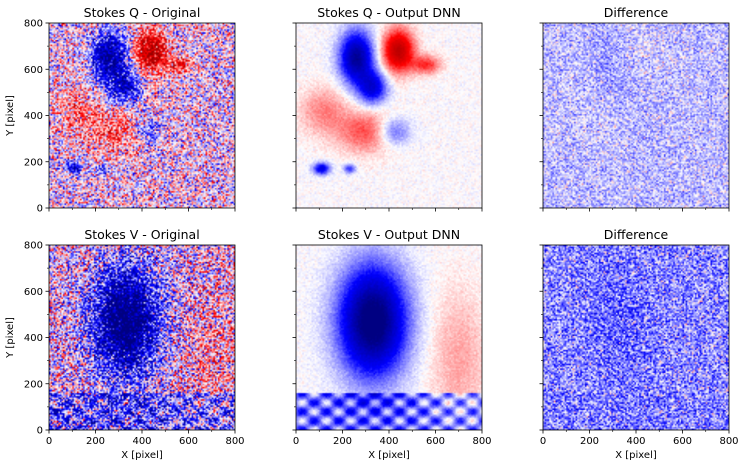 The height and width of the screenshot is (470, 747). What do you see at coordinates (142, 12) in the screenshot?
I see `panel-title: Stokes Q - Original` at bounding box center [142, 12].